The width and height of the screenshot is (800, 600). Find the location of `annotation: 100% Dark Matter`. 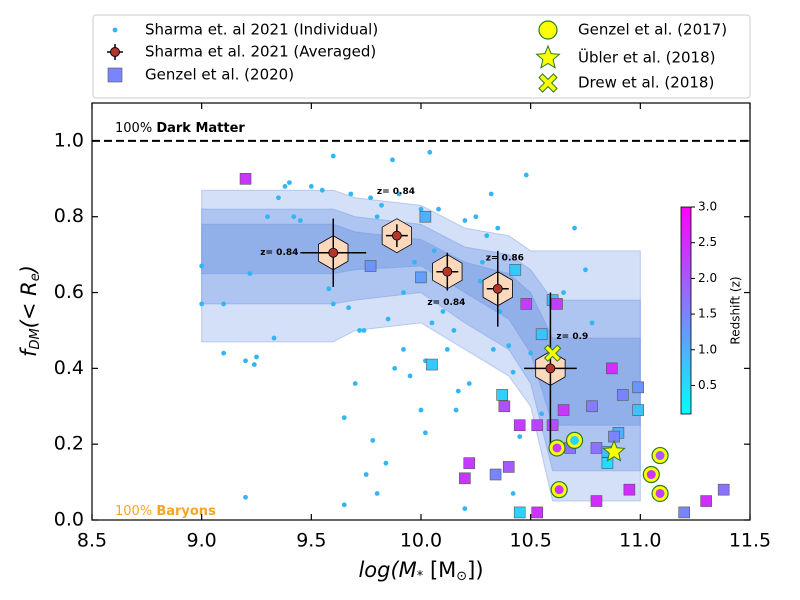

annotation: 100% Dark Matter is located at coordinates (180, 128).